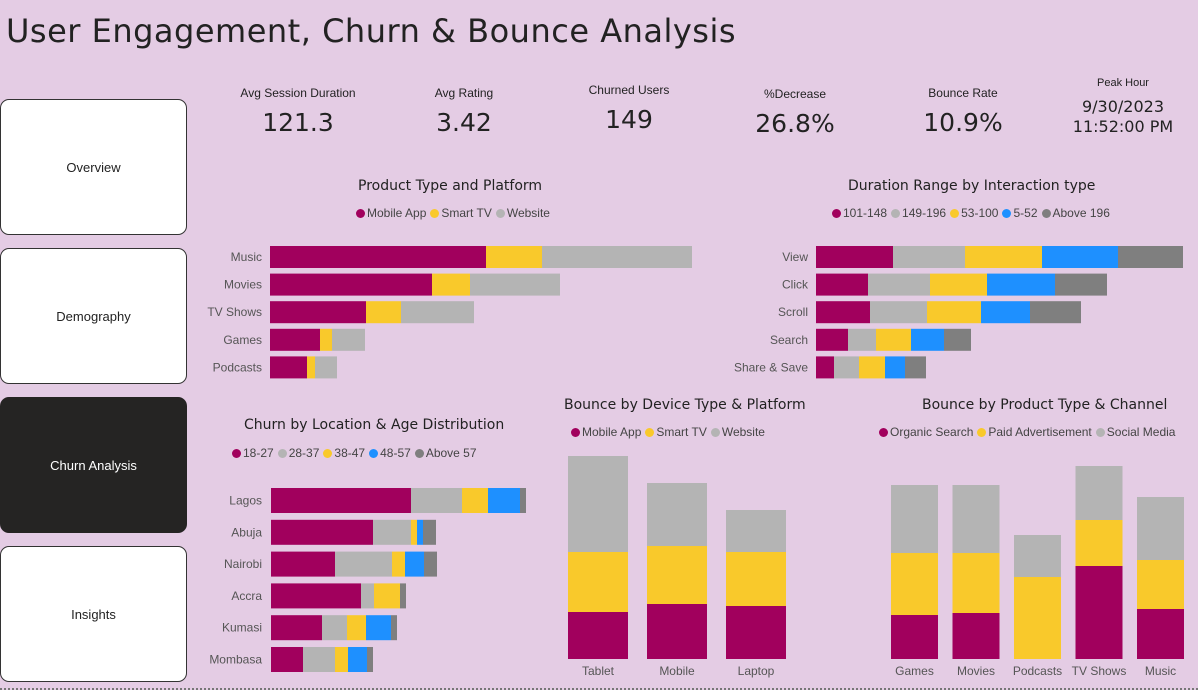  I want to click on bar-music-mobile-app, so click(378, 257).